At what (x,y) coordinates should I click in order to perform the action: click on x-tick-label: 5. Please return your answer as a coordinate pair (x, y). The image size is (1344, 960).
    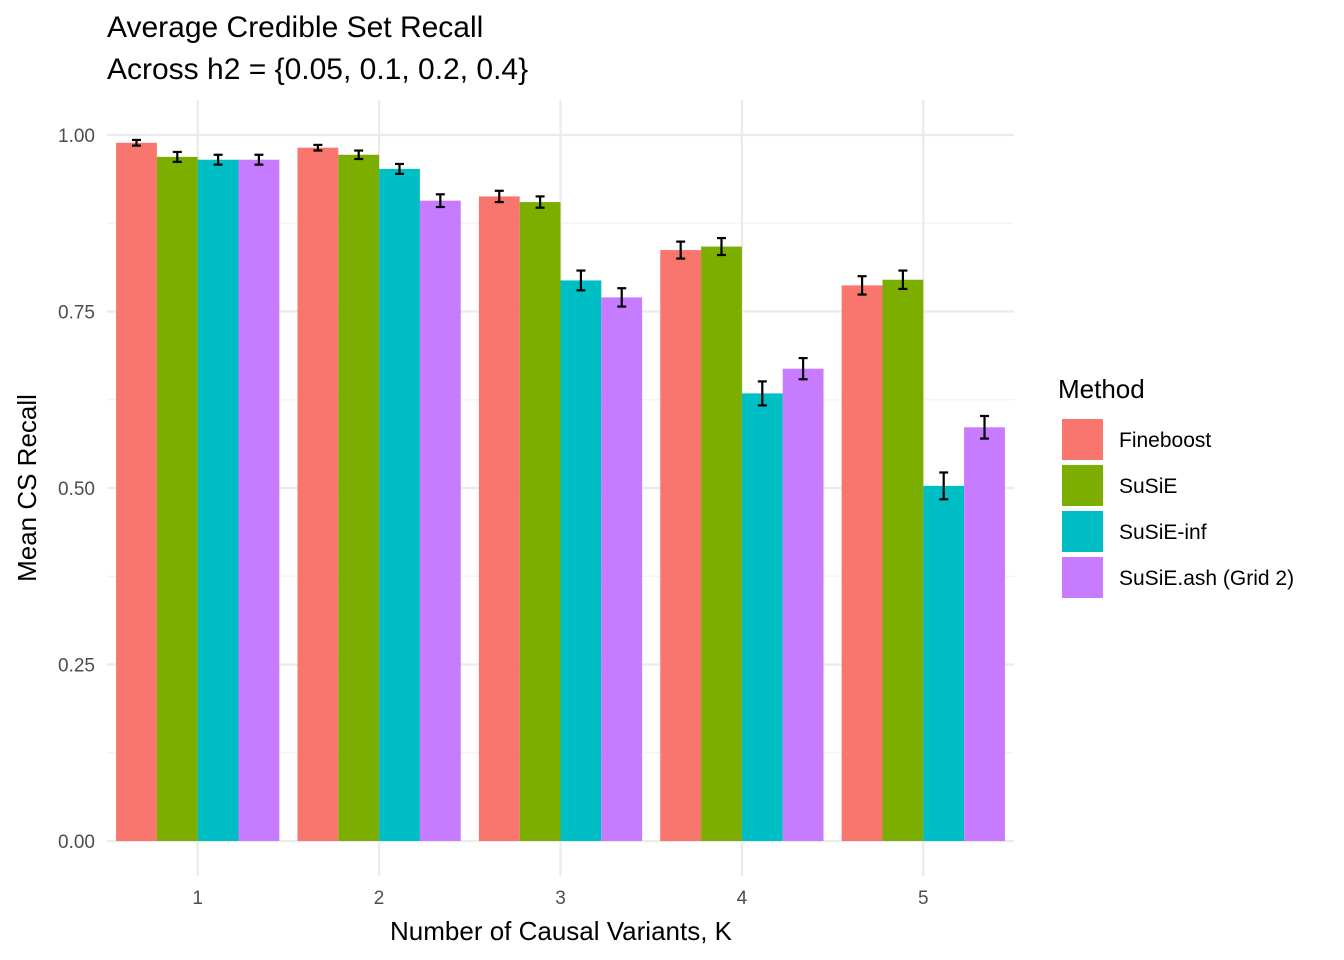
    Looking at the image, I should click on (923, 898).